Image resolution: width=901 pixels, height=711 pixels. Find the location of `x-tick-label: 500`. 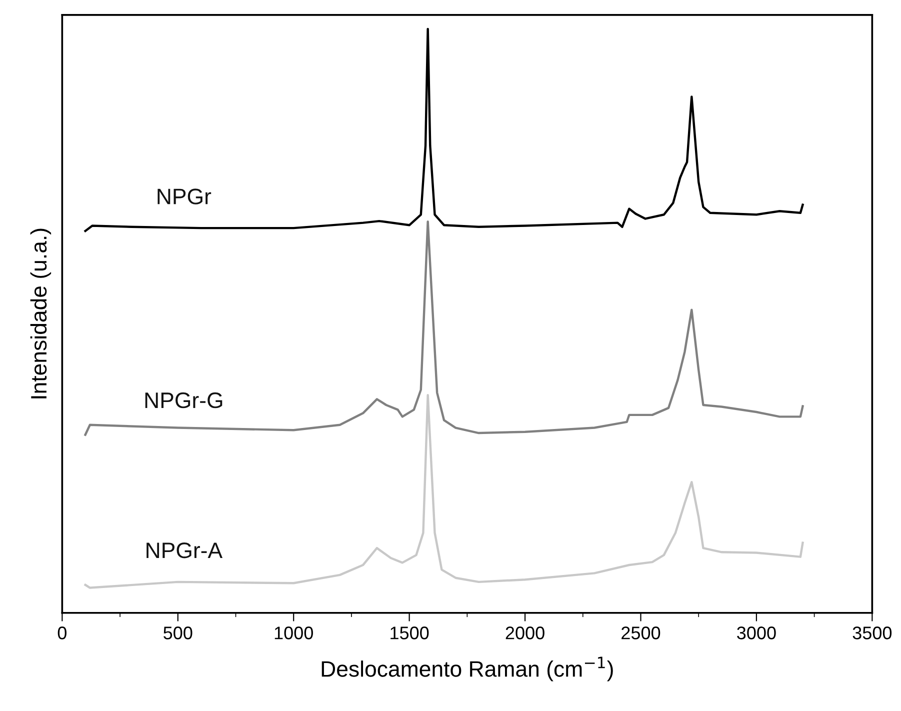

x-tick-label: 500 is located at coordinates (178, 633).